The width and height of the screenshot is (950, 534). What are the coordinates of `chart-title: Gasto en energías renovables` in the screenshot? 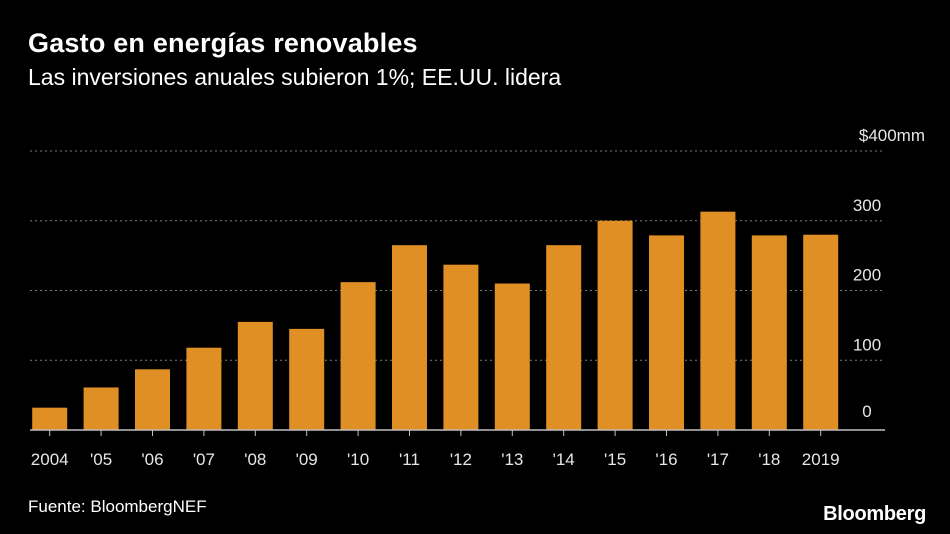 It's located at (223, 43).